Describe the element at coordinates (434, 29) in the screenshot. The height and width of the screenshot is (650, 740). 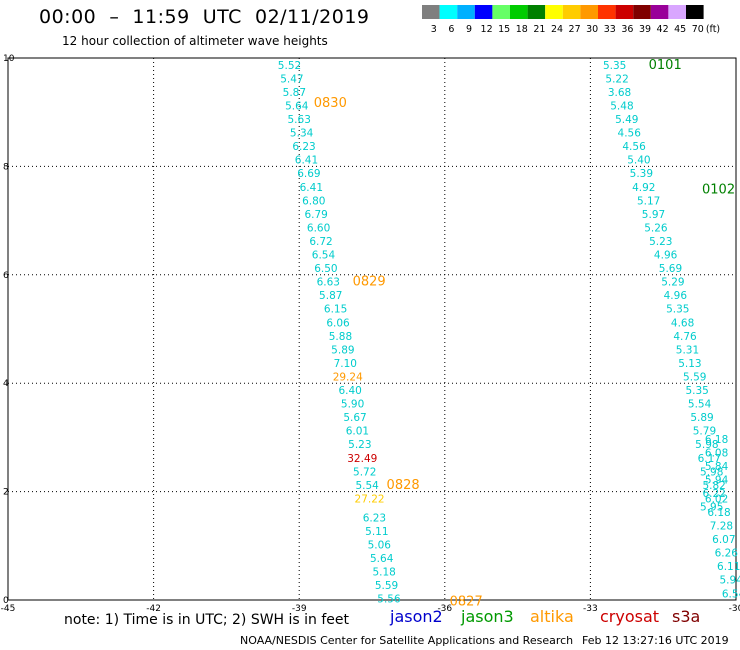
I see `color-label-3: 3` at that location.